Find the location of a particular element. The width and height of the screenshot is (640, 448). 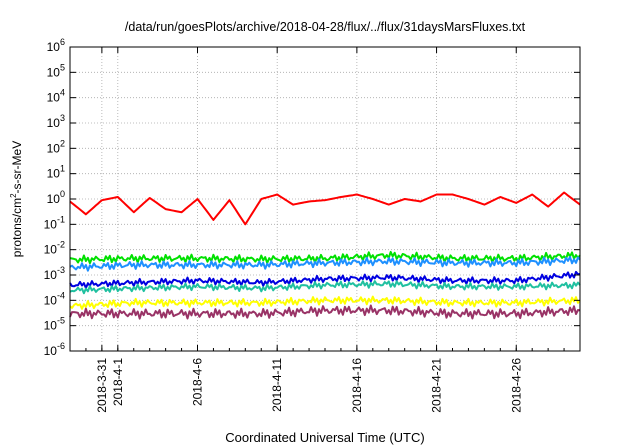

y-axis-title: protons/cm2-s-sr-MeV is located at coordinates (16, 199).